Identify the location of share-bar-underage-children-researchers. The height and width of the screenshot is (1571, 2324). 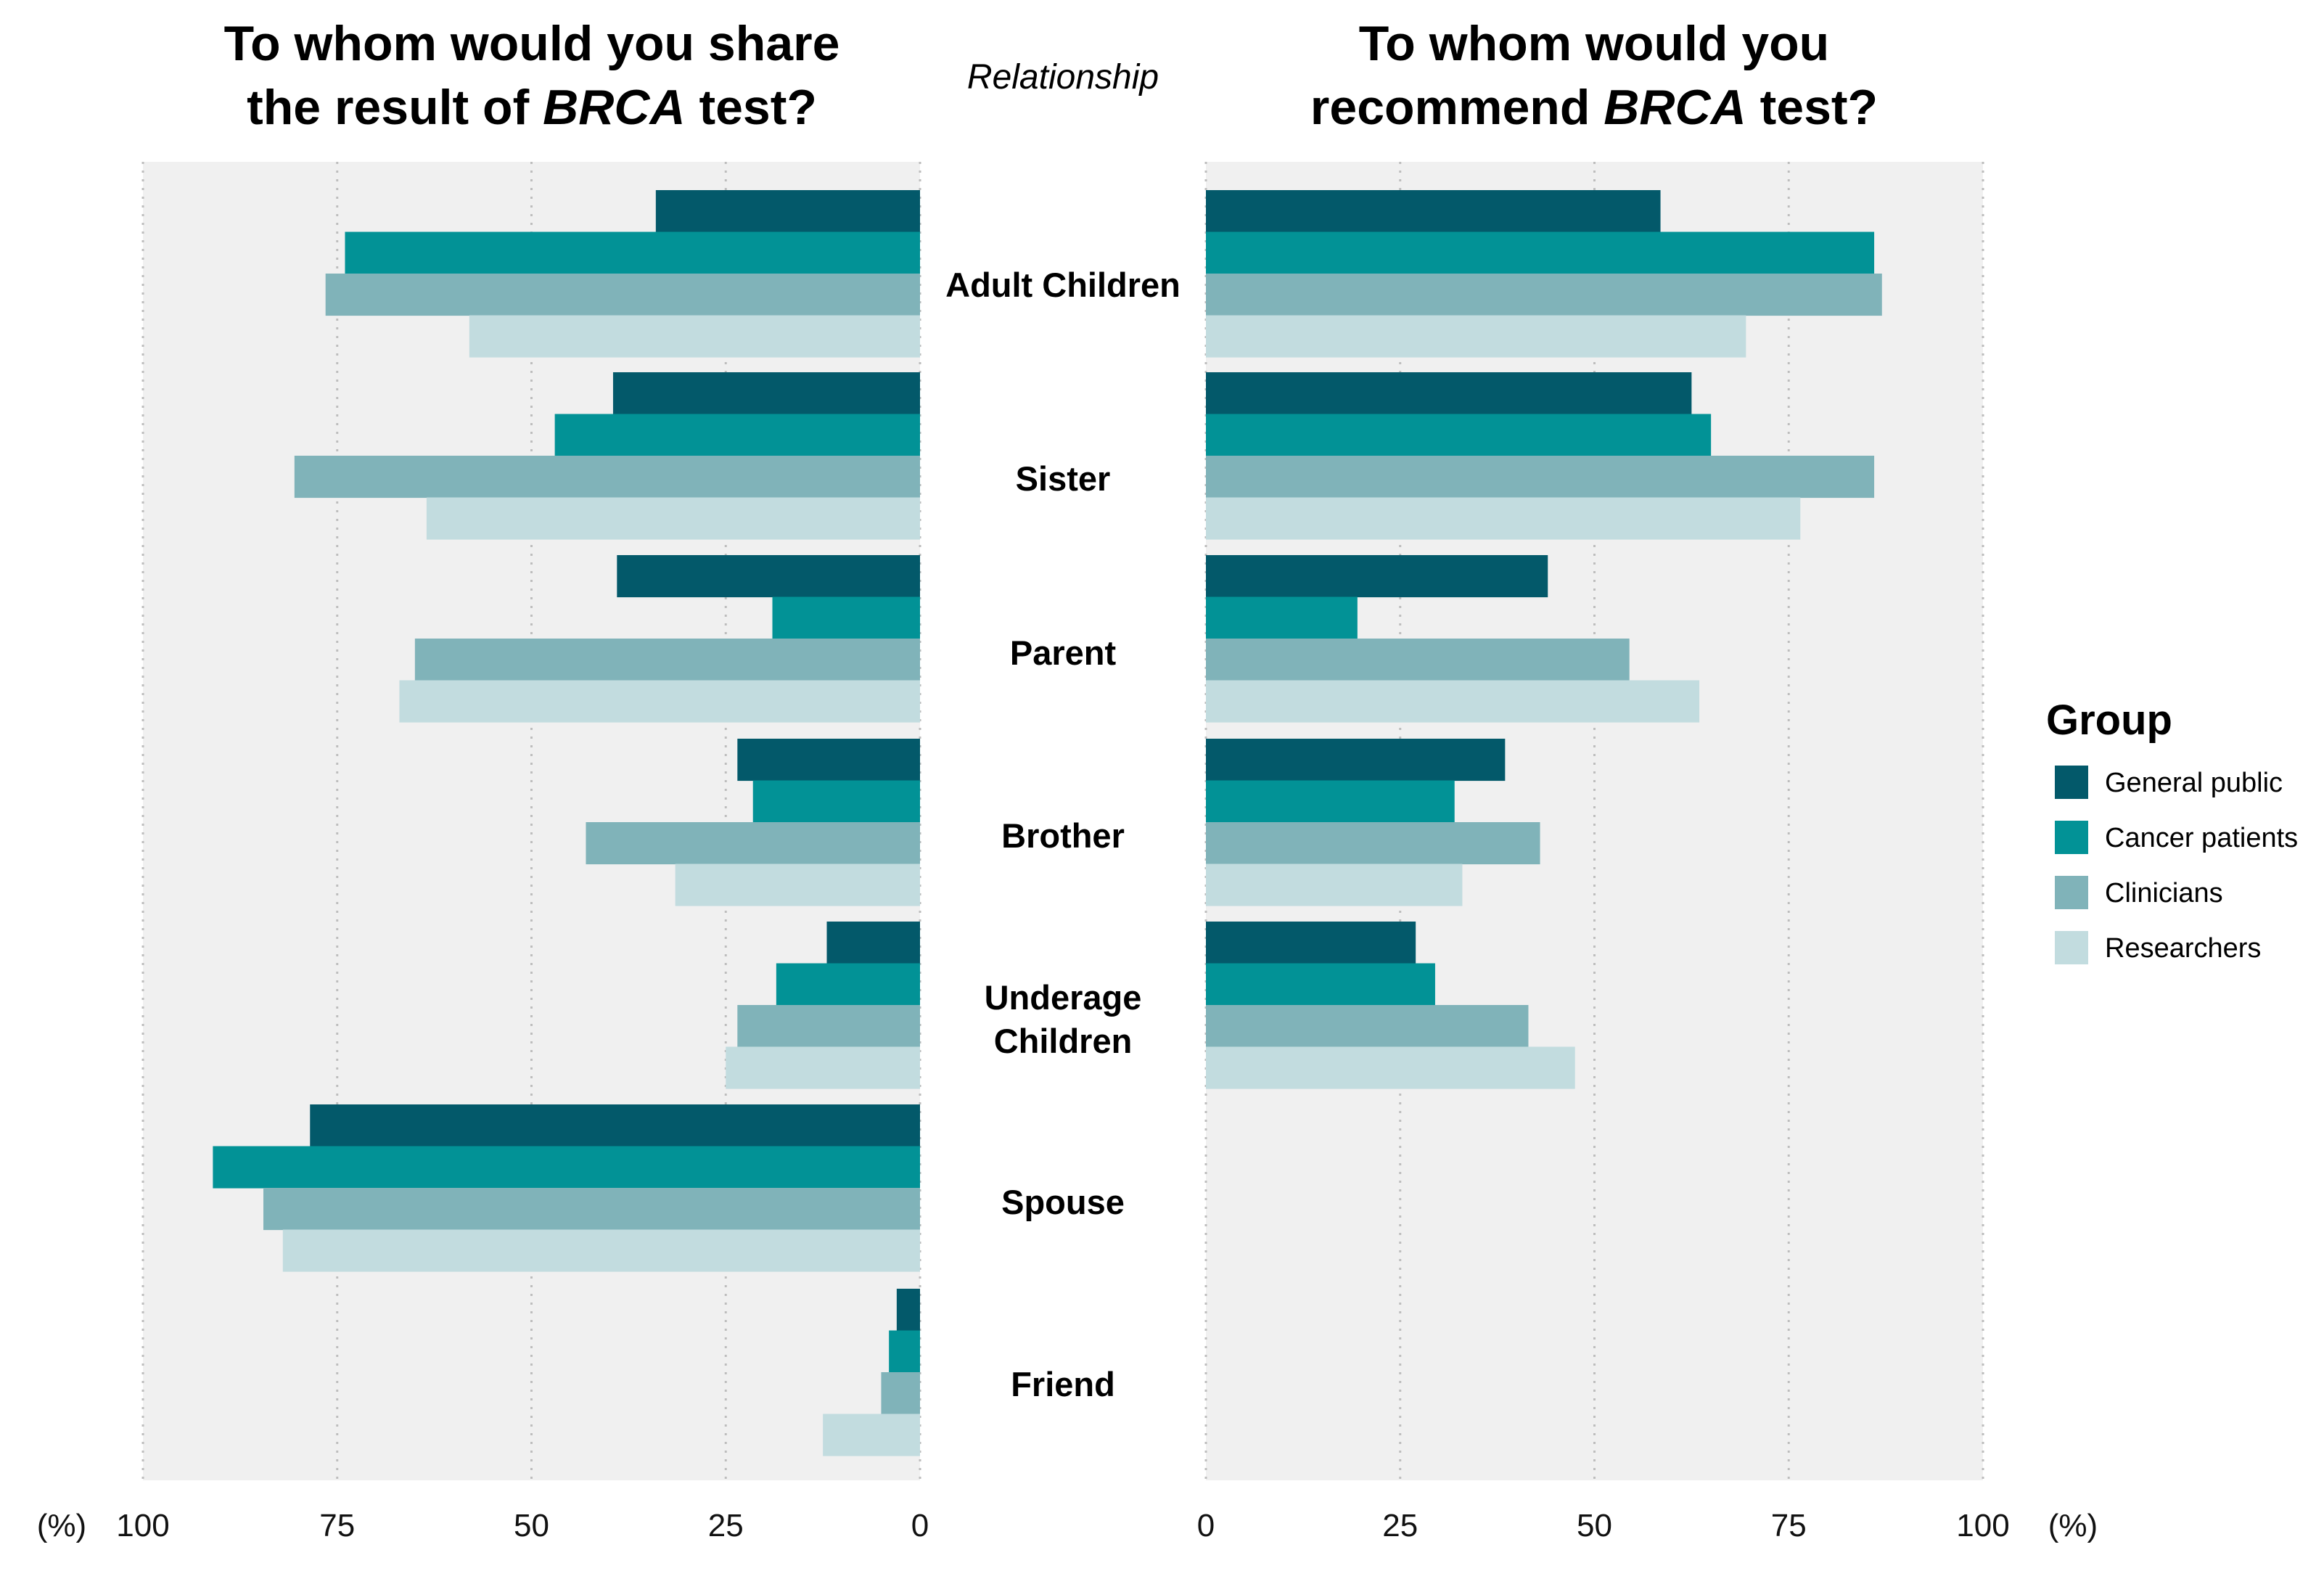
(823, 1067).